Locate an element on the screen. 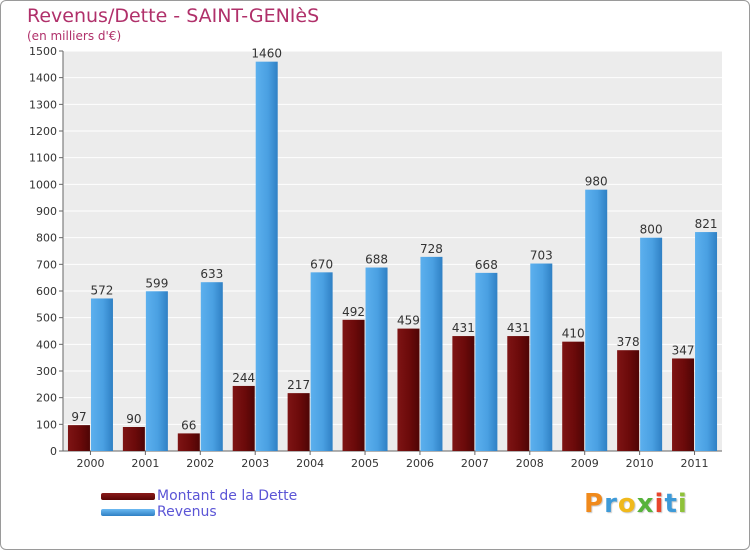  data-label-dette-2005: 492 is located at coordinates (353, 312).